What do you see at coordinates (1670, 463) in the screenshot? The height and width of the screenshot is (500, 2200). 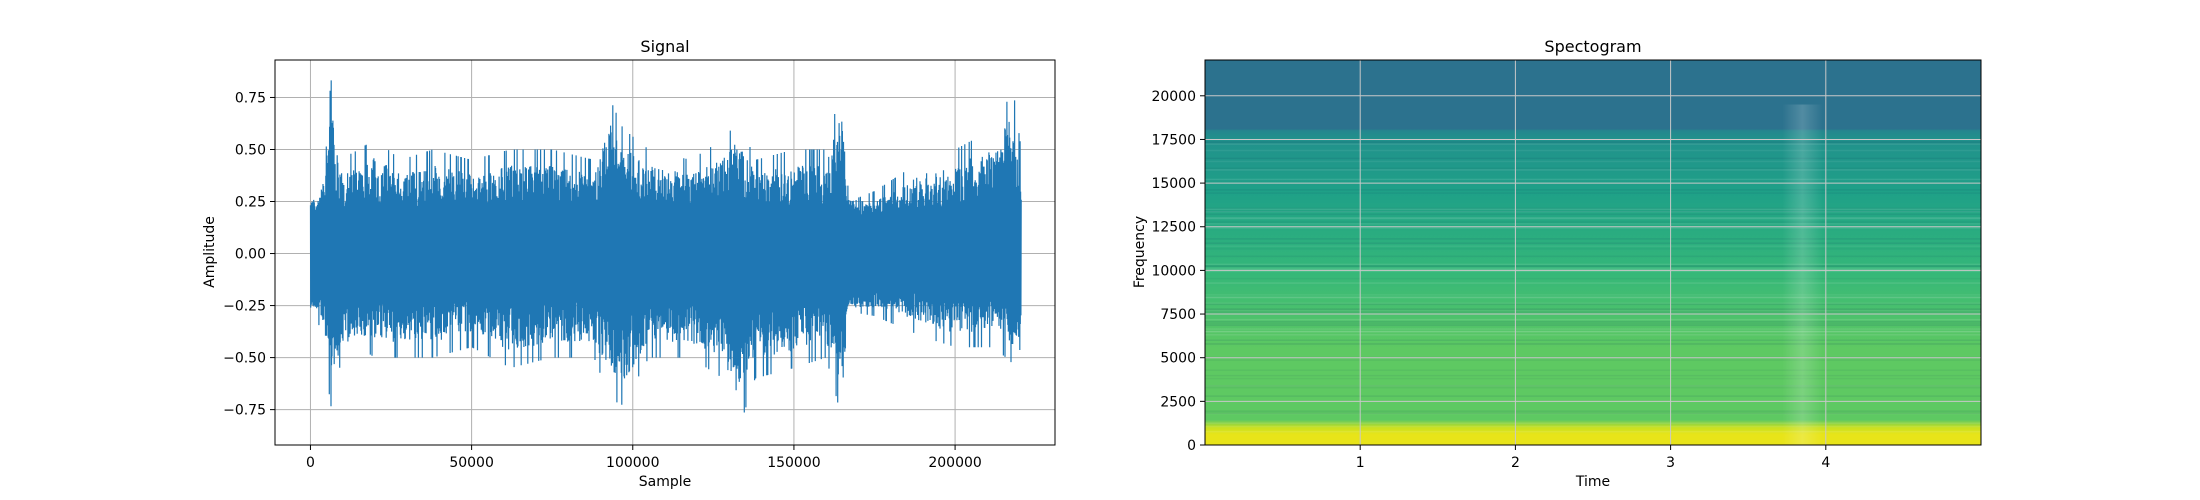 I see `spectrogram-x-tick-label: 3` at bounding box center [1670, 463].